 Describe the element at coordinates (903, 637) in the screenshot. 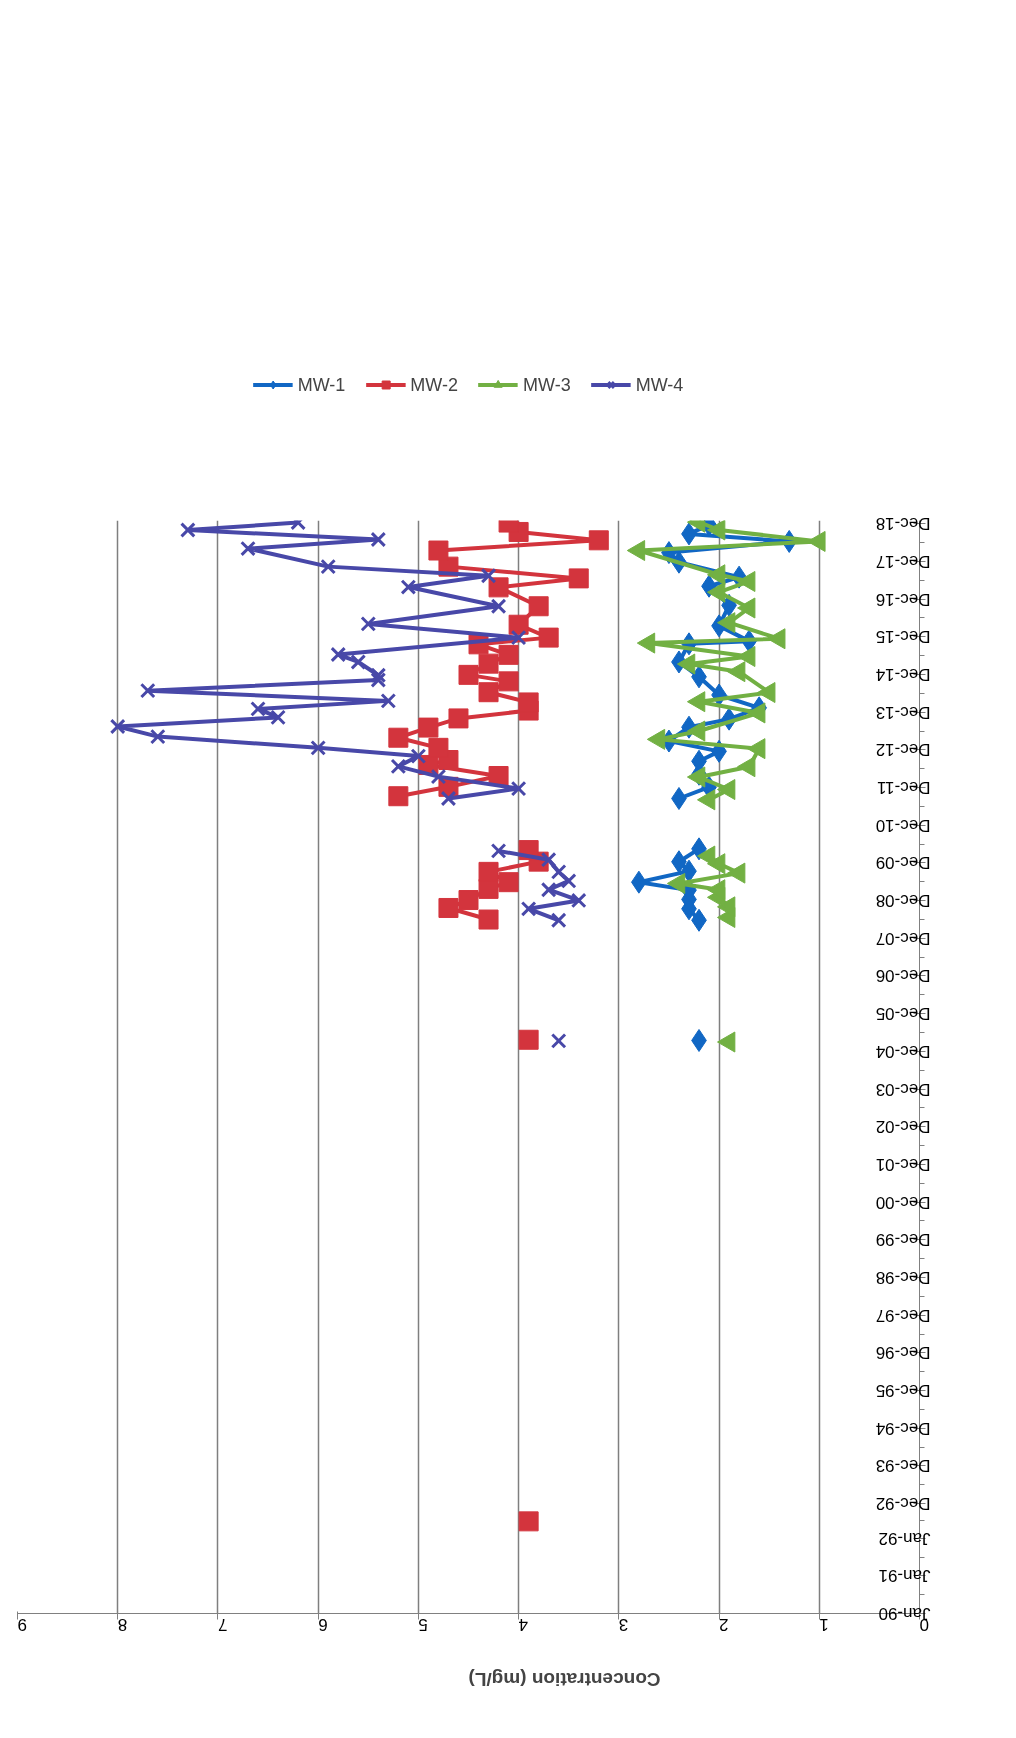

I see `y-tick-label: Dec-15` at that location.